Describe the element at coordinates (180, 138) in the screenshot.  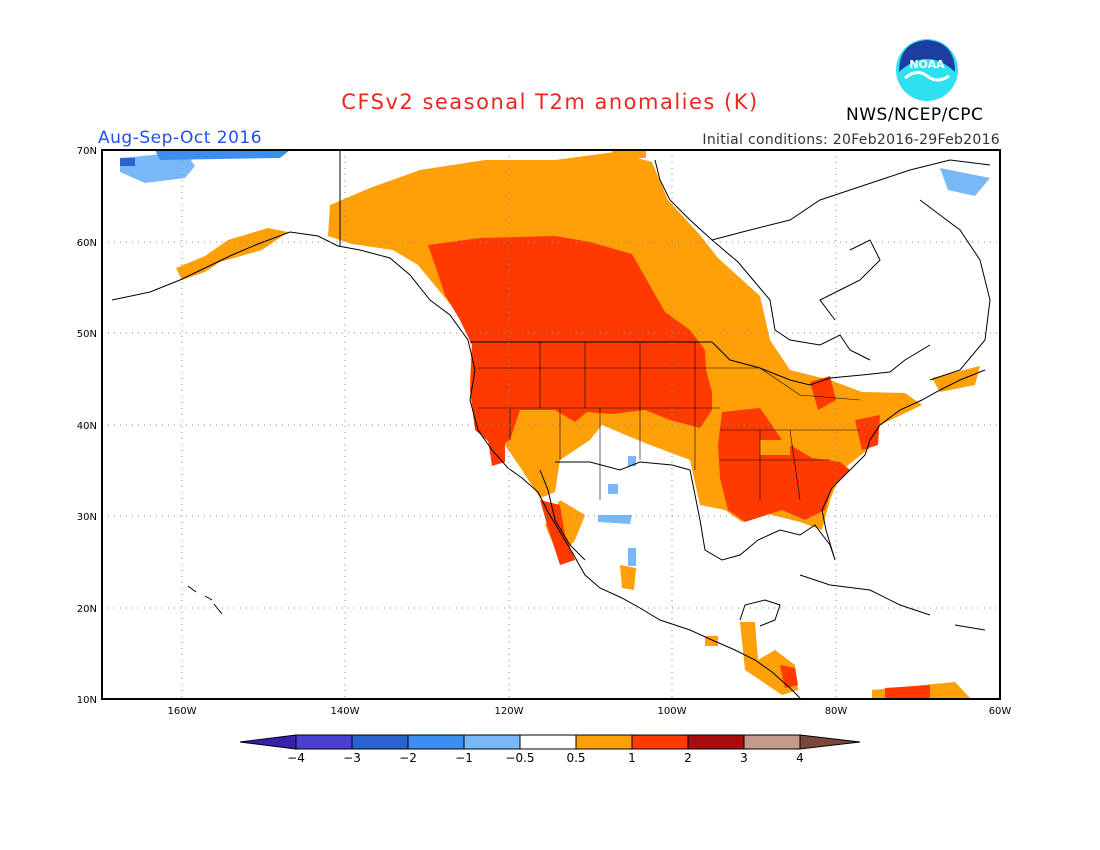
I see `season-label: Aug-Sep-Oct 2016` at that location.